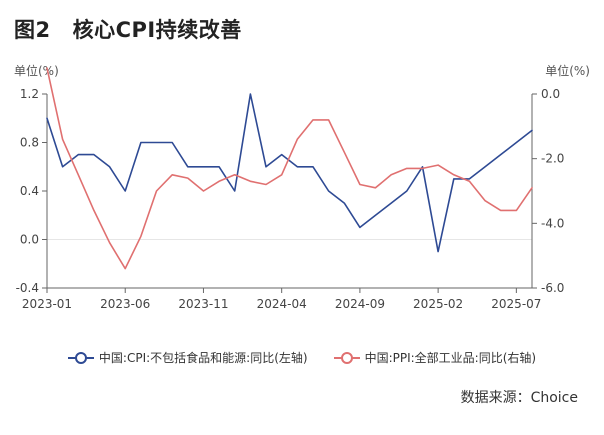  What do you see at coordinates (29, 94) in the screenshot?
I see `left-axis-tick-label: 1.2` at bounding box center [29, 94].